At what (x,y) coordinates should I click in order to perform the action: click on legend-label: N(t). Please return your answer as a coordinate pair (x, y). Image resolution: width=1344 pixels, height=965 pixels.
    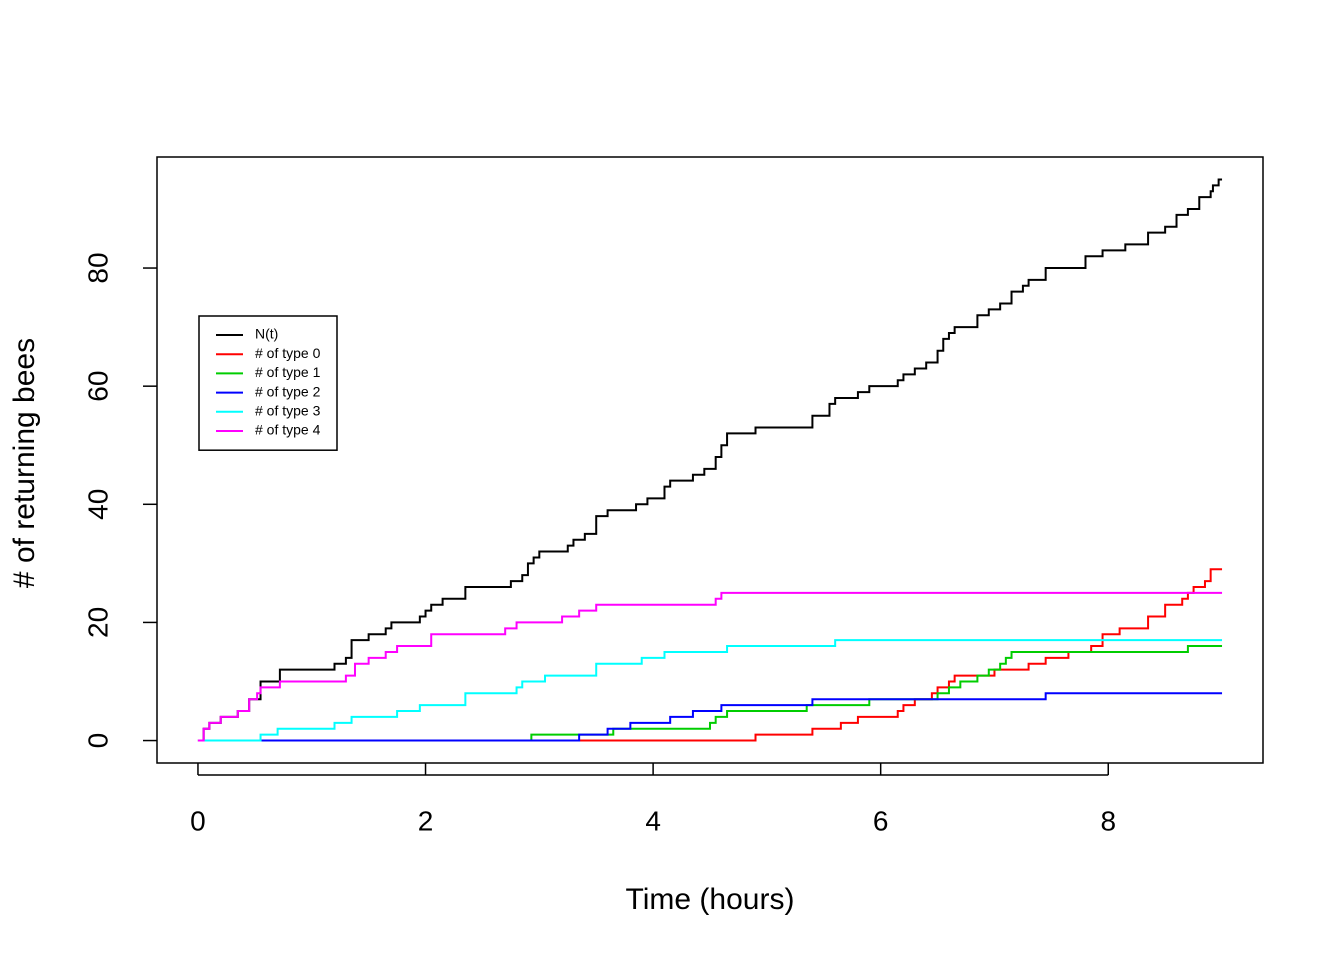
    Looking at the image, I should click on (266, 334).